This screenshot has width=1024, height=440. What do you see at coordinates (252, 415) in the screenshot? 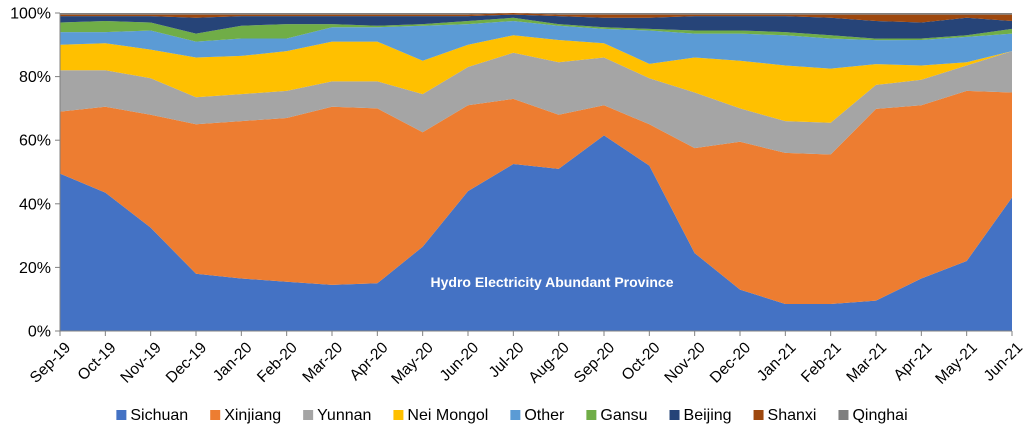
I see `legend-label: Xinjiang` at bounding box center [252, 415].